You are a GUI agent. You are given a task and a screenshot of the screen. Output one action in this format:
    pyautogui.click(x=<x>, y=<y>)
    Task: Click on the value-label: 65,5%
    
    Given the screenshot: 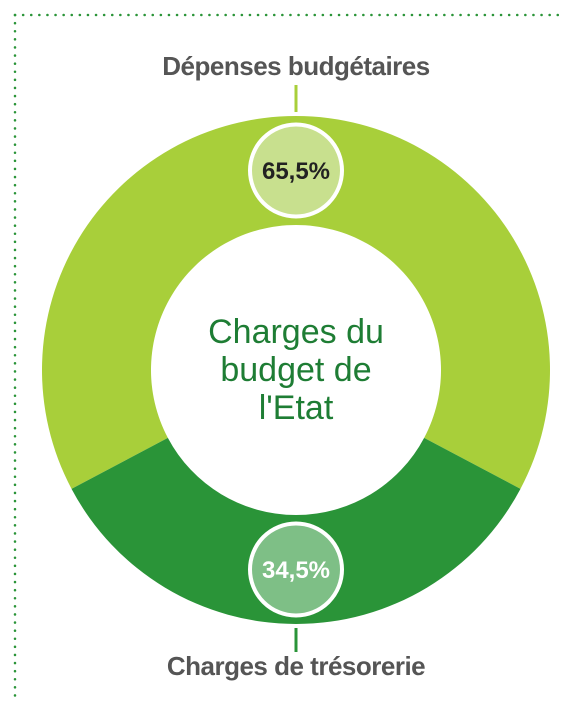 What is the action you would take?
    pyautogui.click(x=296, y=171)
    